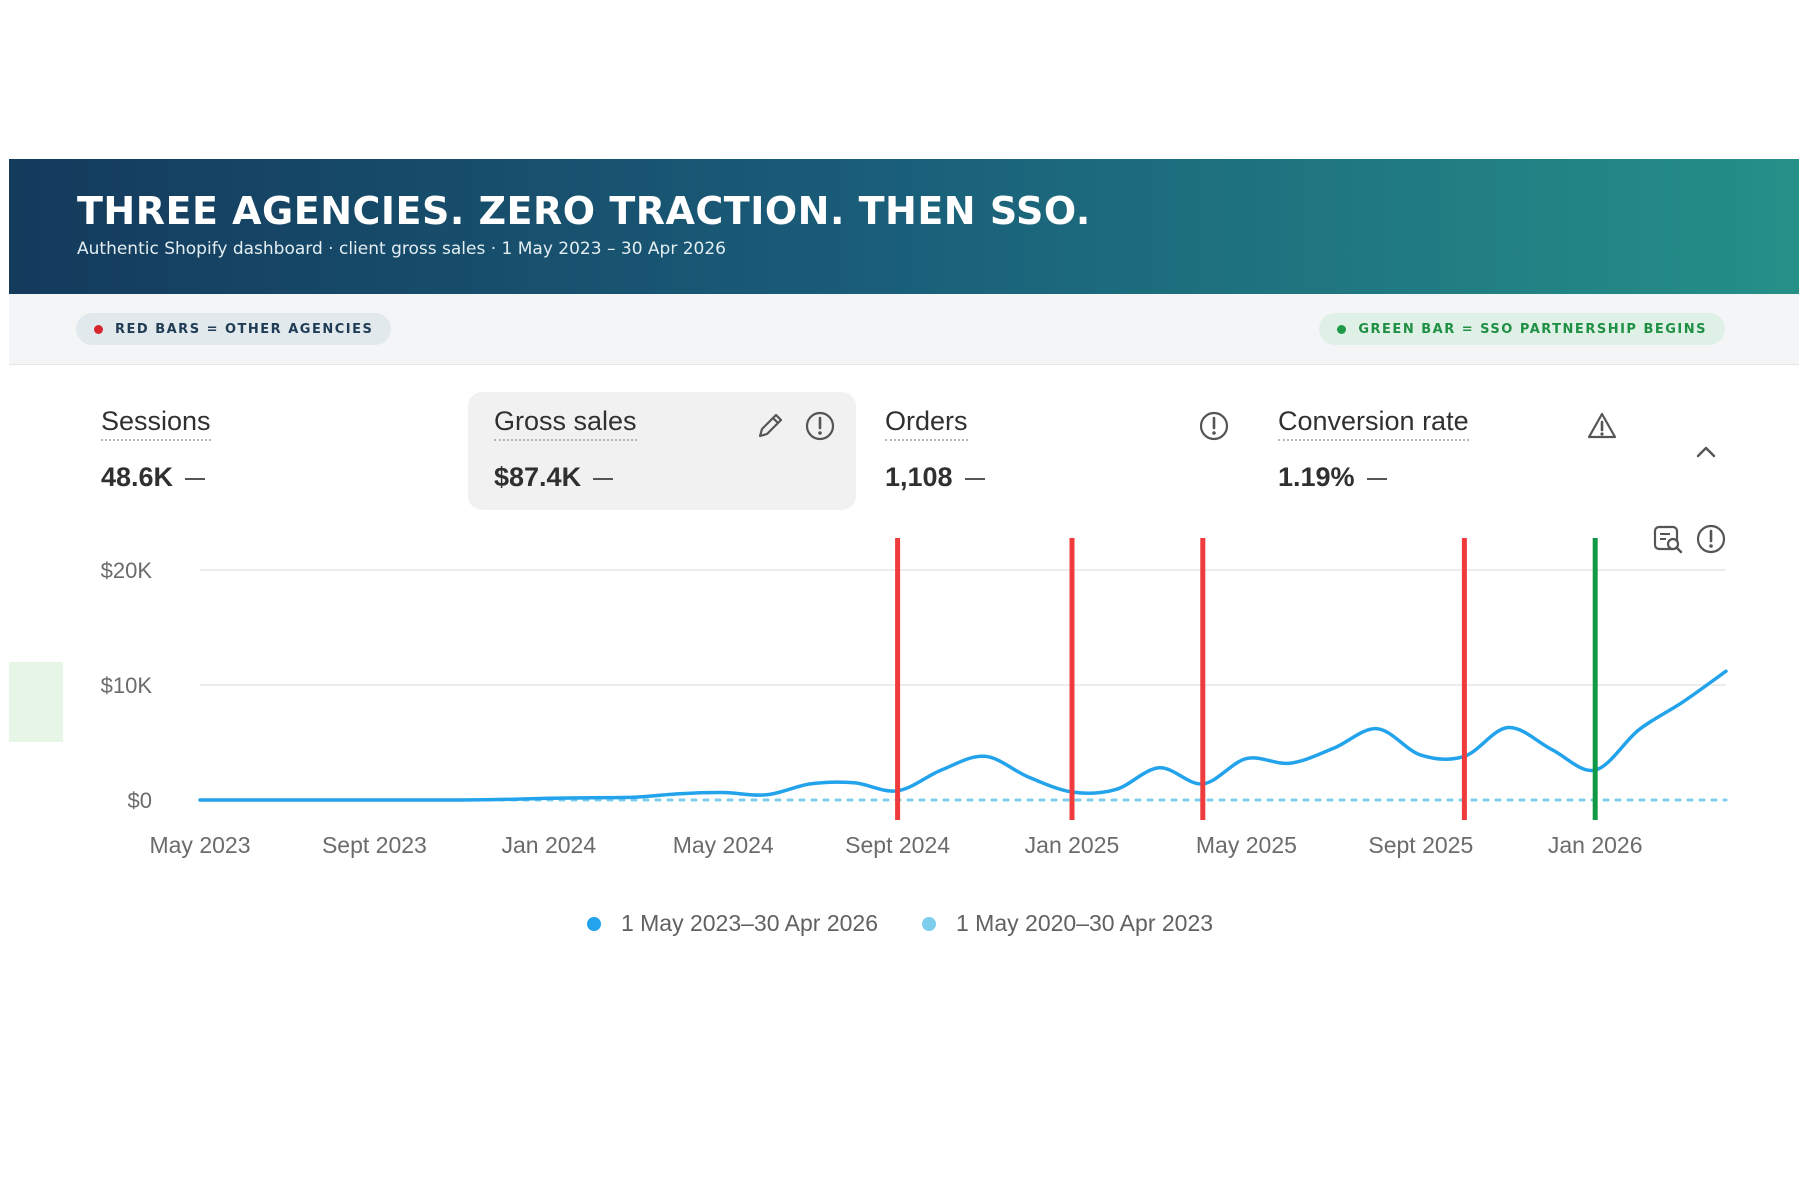 This screenshot has height=1200, width=1800. What do you see at coordinates (36, 702) in the screenshot?
I see `side-accent` at bounding box center [36, 702].